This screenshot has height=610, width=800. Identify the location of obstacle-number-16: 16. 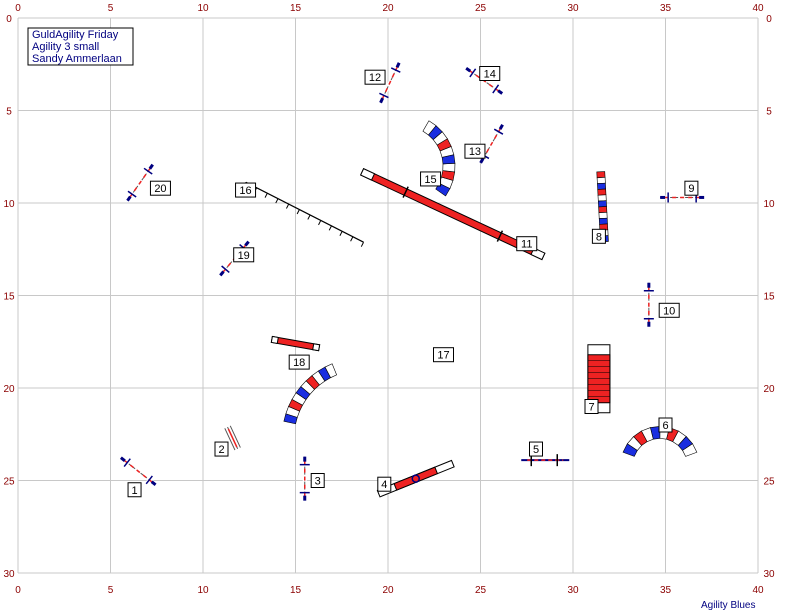
(246, 190).